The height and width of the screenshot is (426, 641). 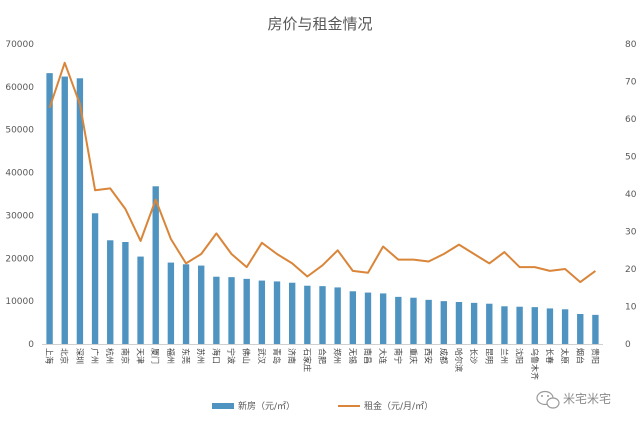 I want to click on category-label: 深圳, so click(x=80, y=356).